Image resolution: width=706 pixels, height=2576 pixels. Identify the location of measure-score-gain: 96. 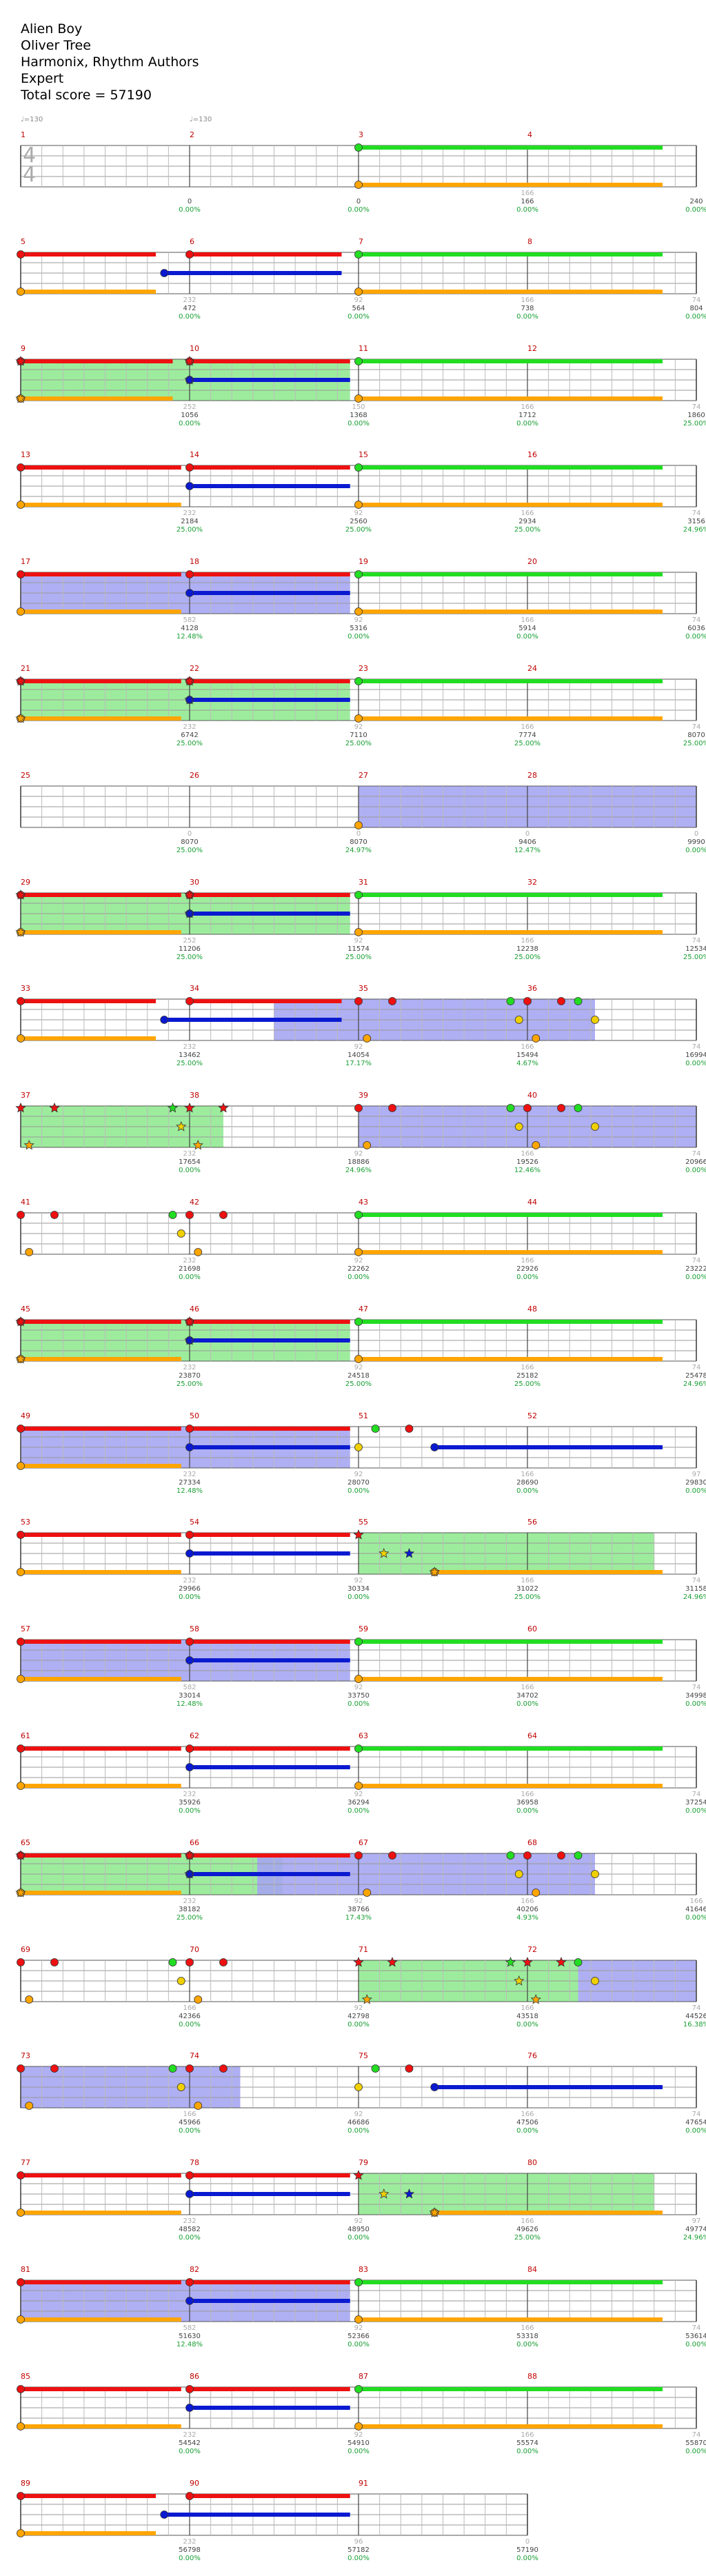
(358, 2541).